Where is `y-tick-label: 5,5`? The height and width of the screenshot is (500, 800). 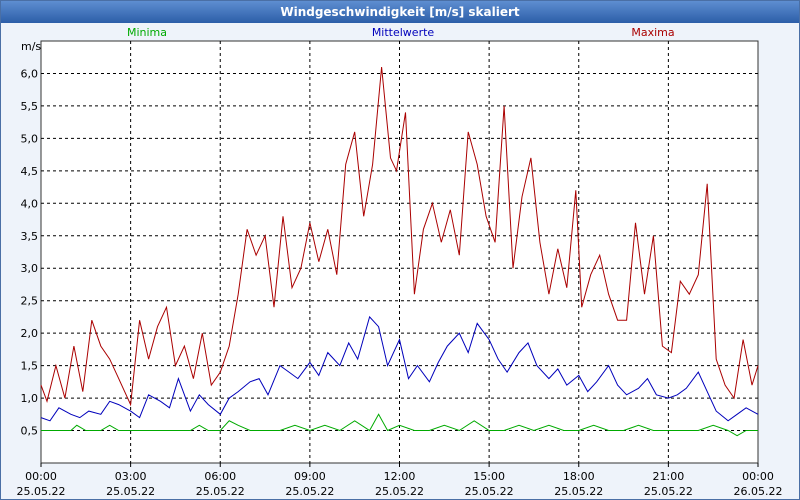 y-tick-label: 5,5 is located at coordinates (30, 106).